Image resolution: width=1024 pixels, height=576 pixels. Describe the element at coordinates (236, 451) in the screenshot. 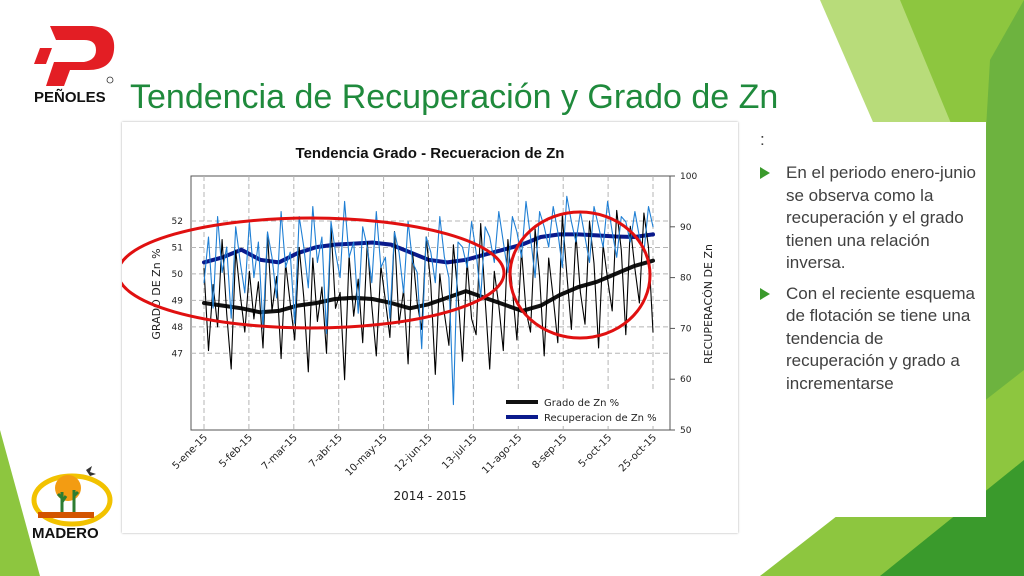

I see `x-tick-label: 5-feb-15` at that location.